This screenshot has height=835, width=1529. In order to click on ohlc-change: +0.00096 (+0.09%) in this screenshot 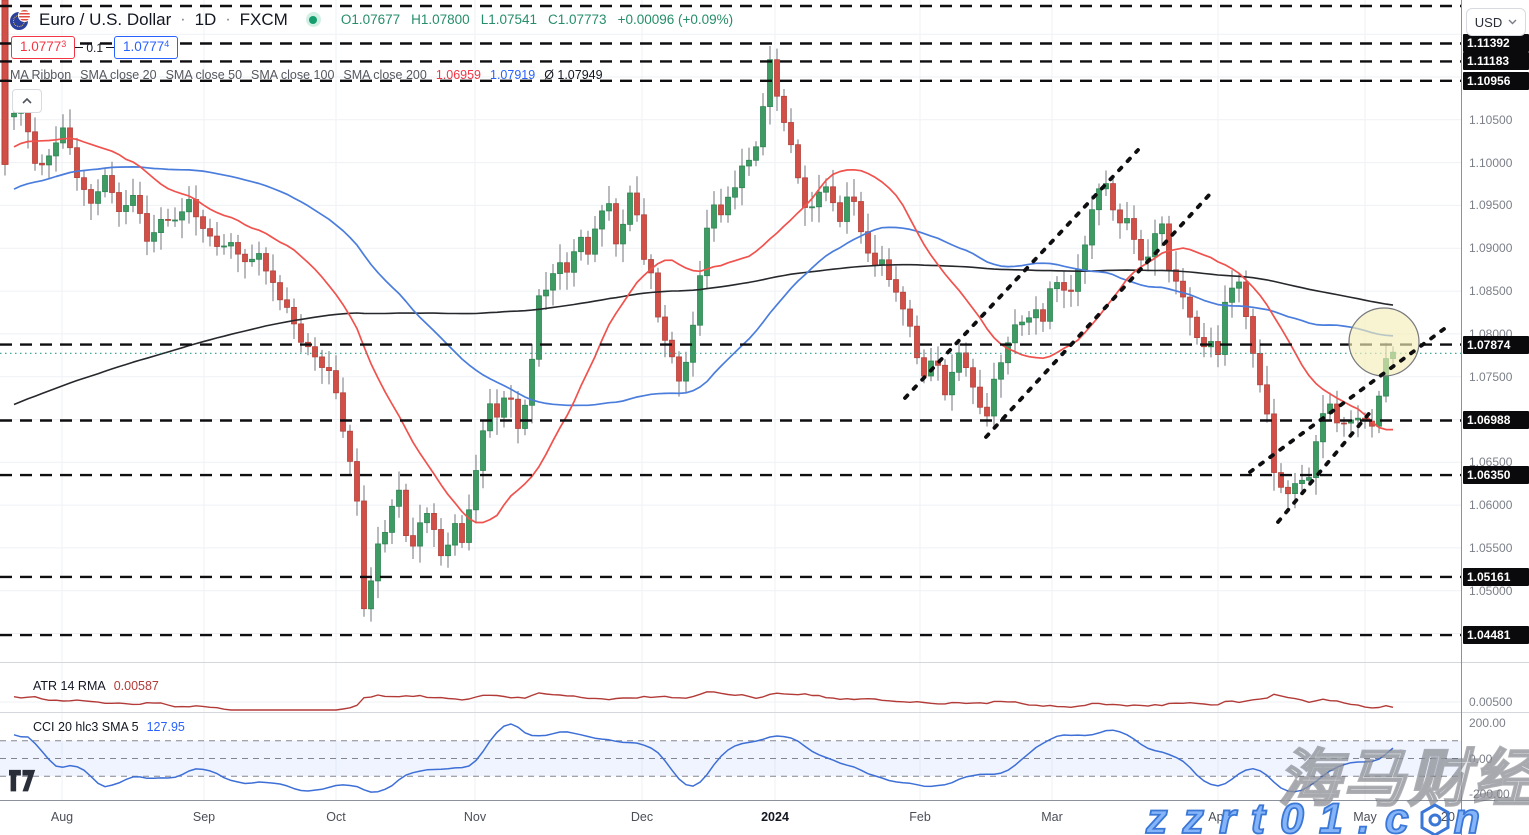, I will do `click(675, 19)`.